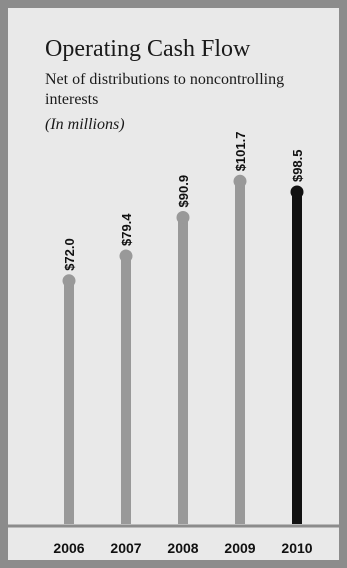  I want to click on bar-2006, so click(69, 403).